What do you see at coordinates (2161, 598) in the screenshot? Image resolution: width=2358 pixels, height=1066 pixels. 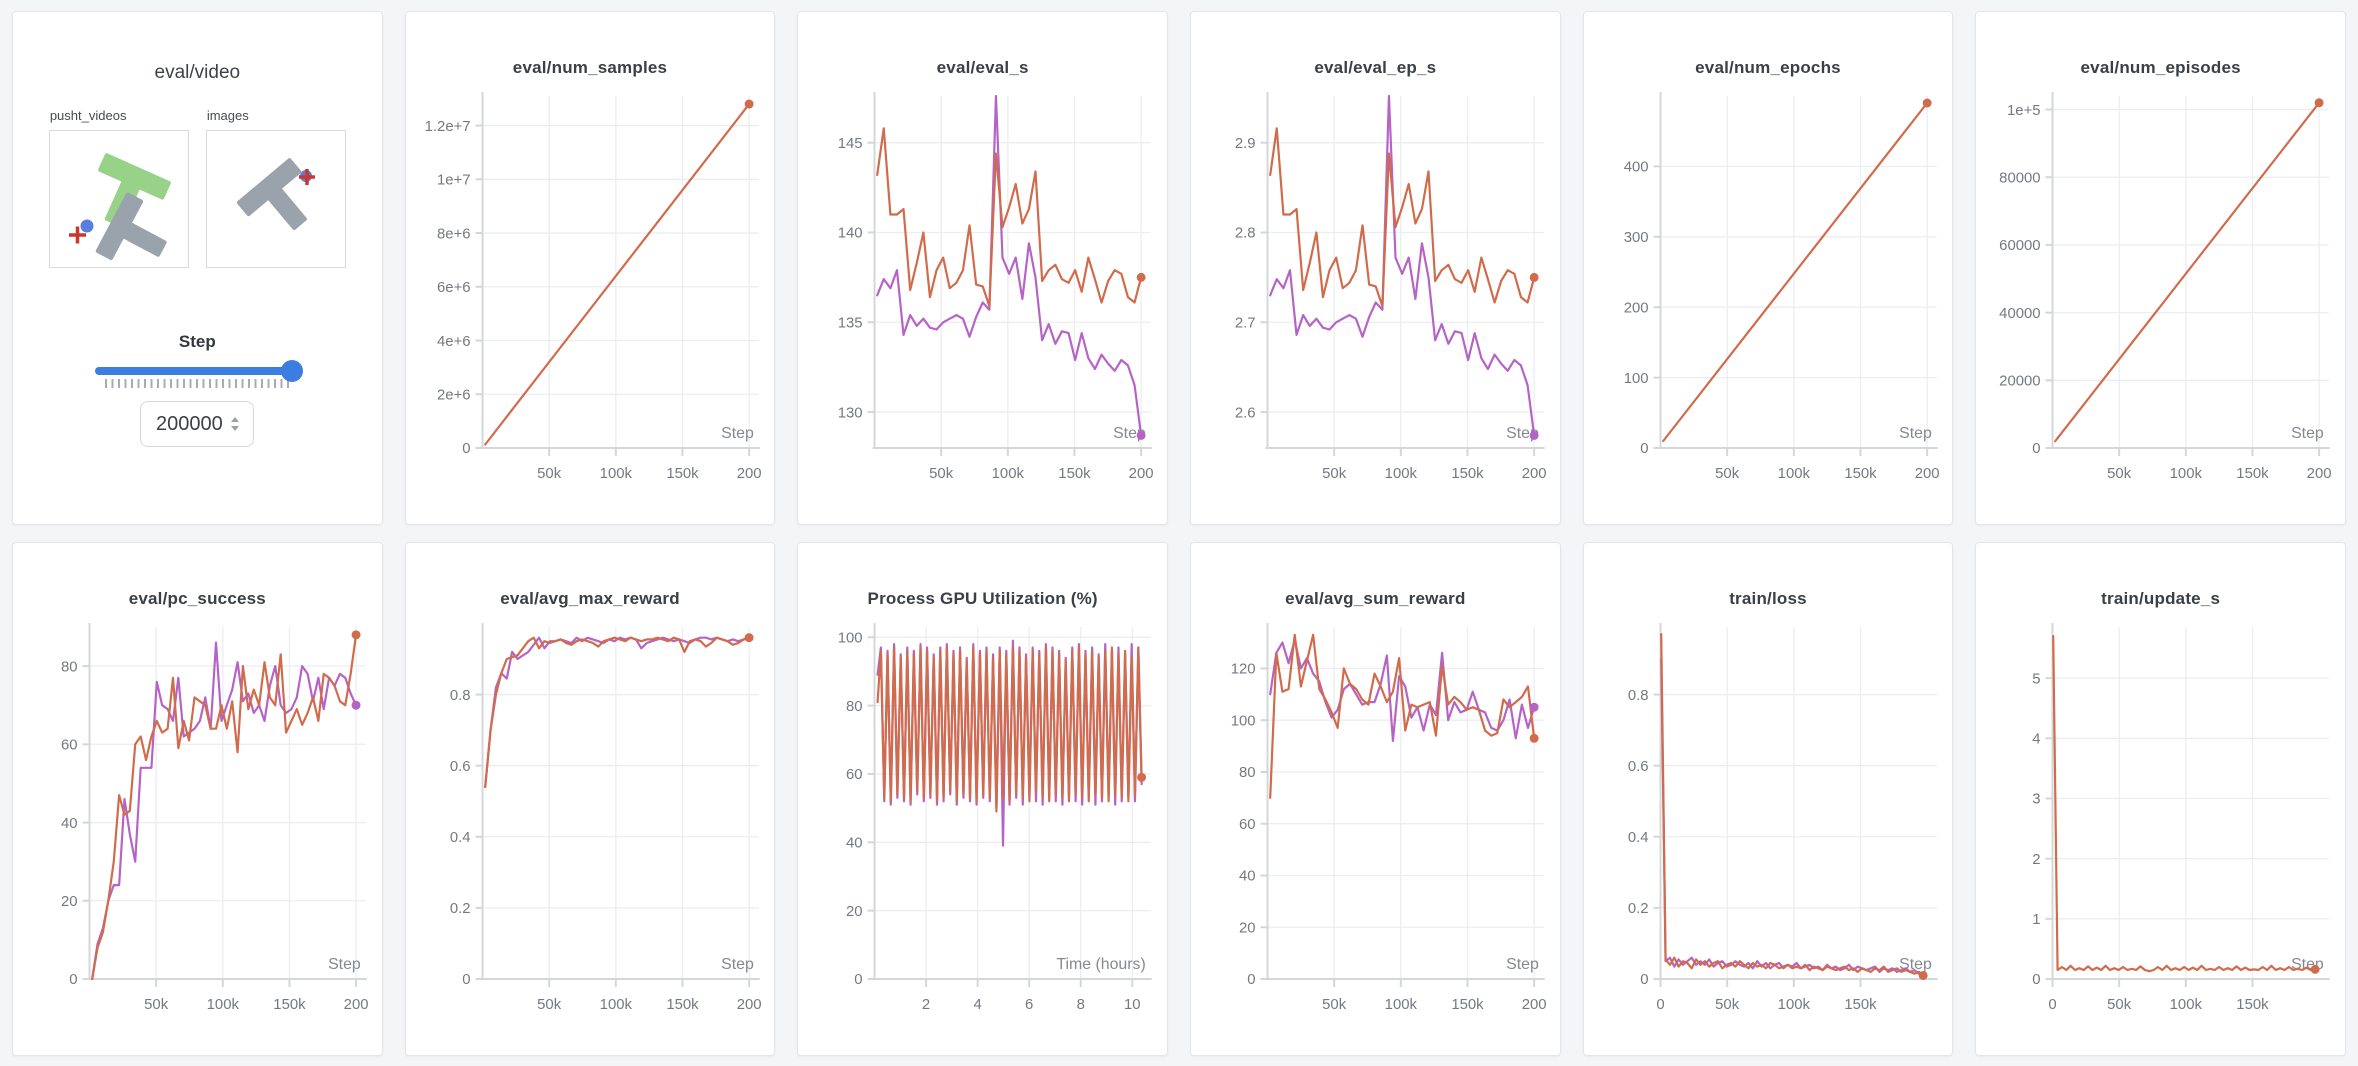 I see `chart-title: train/update_s` at bounding box center [2161, 598].